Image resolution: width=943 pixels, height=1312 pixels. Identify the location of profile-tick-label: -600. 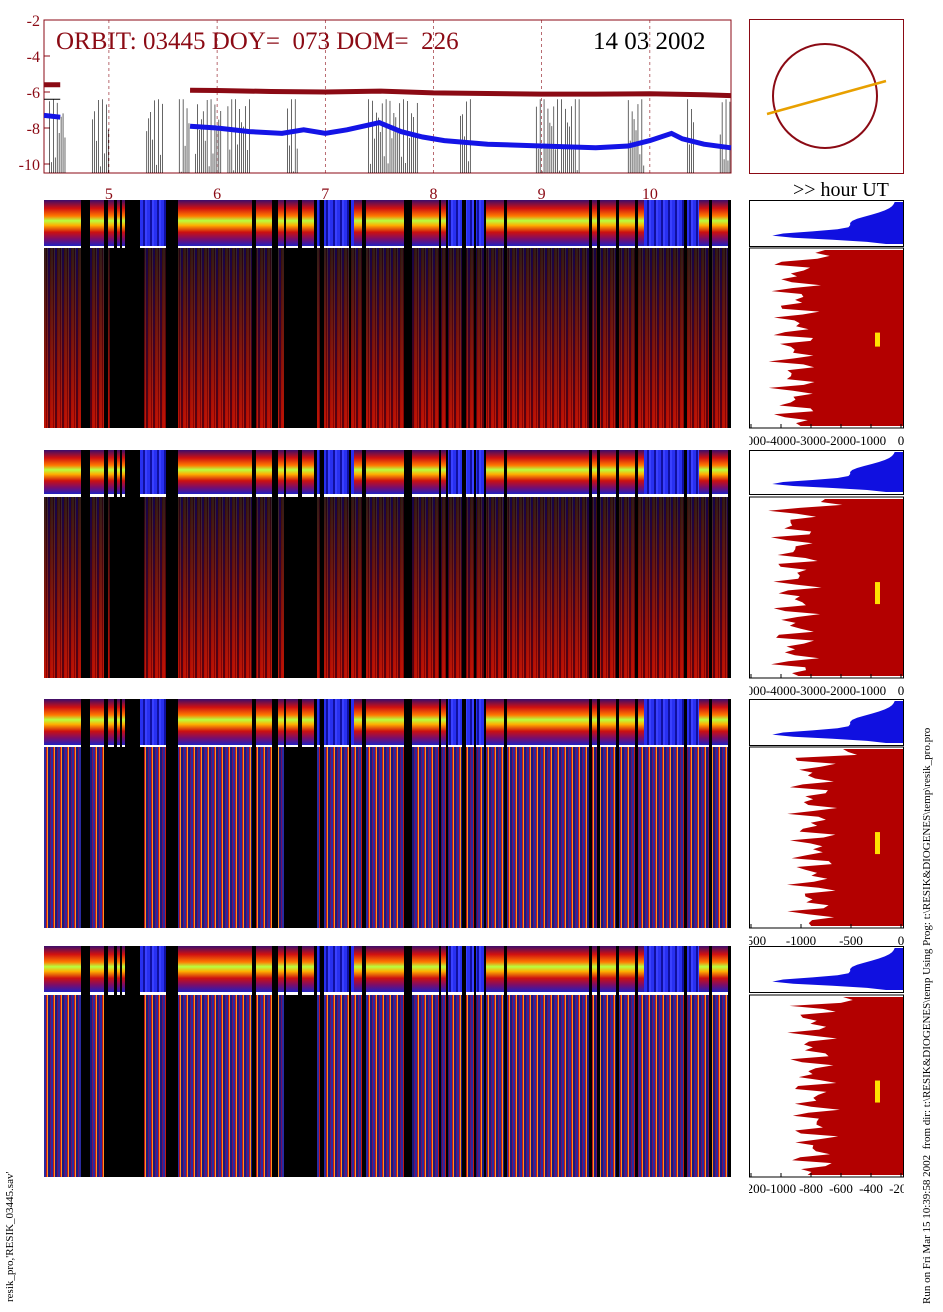
(841, 1188).